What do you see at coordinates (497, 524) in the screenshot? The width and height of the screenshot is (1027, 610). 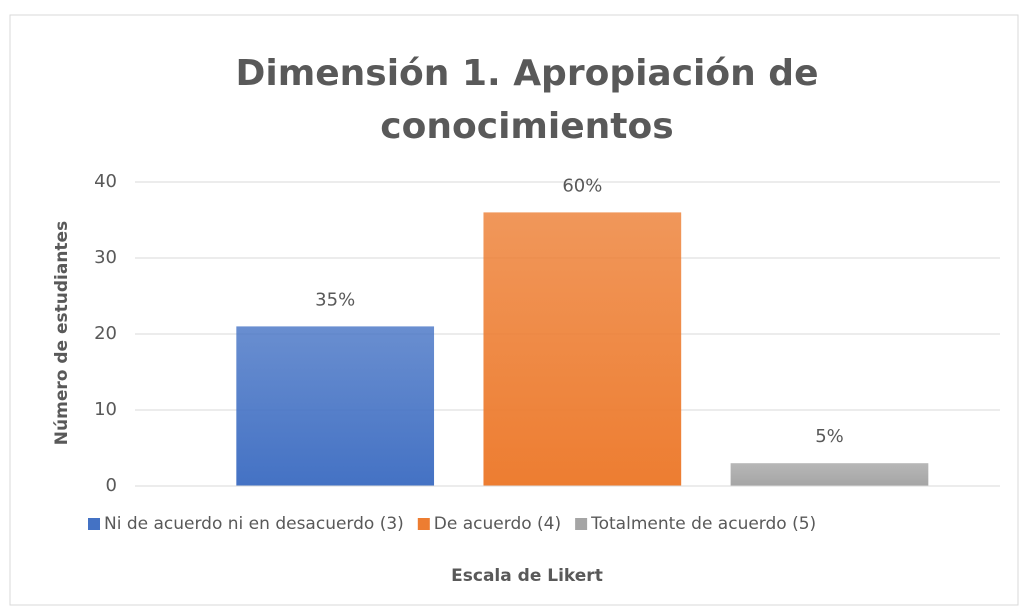 I see `legend-label: De acuerdo (4)` at bounding box center [497, 524].